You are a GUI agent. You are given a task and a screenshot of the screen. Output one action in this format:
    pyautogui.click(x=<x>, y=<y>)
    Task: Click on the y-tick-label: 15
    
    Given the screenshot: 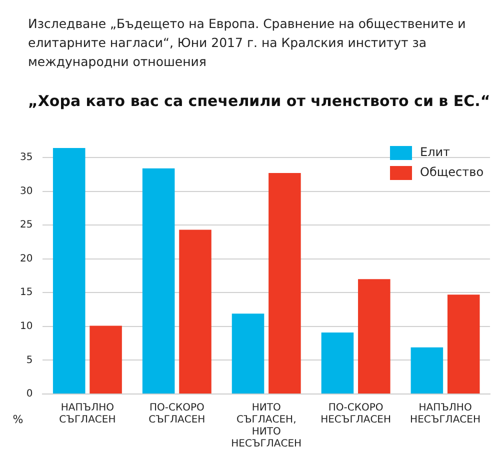 What is the action you would take?
    pyautogui.click(x=26, y=292)
    